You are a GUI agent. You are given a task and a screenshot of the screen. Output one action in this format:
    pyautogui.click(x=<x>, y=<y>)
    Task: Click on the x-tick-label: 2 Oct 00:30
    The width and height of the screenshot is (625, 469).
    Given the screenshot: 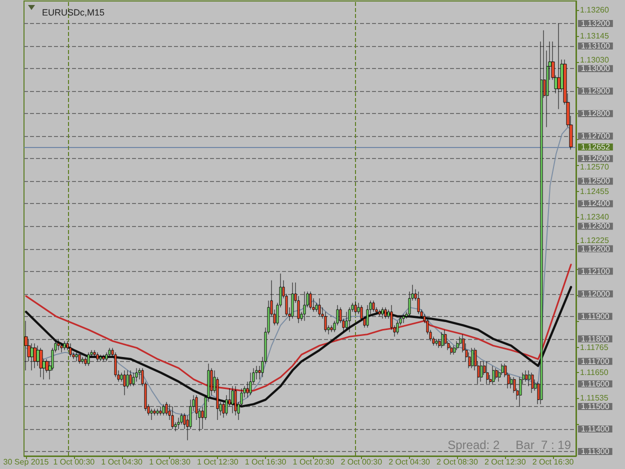 What is the action you would take?
    pyautogui.click(x=361, y=462)
    